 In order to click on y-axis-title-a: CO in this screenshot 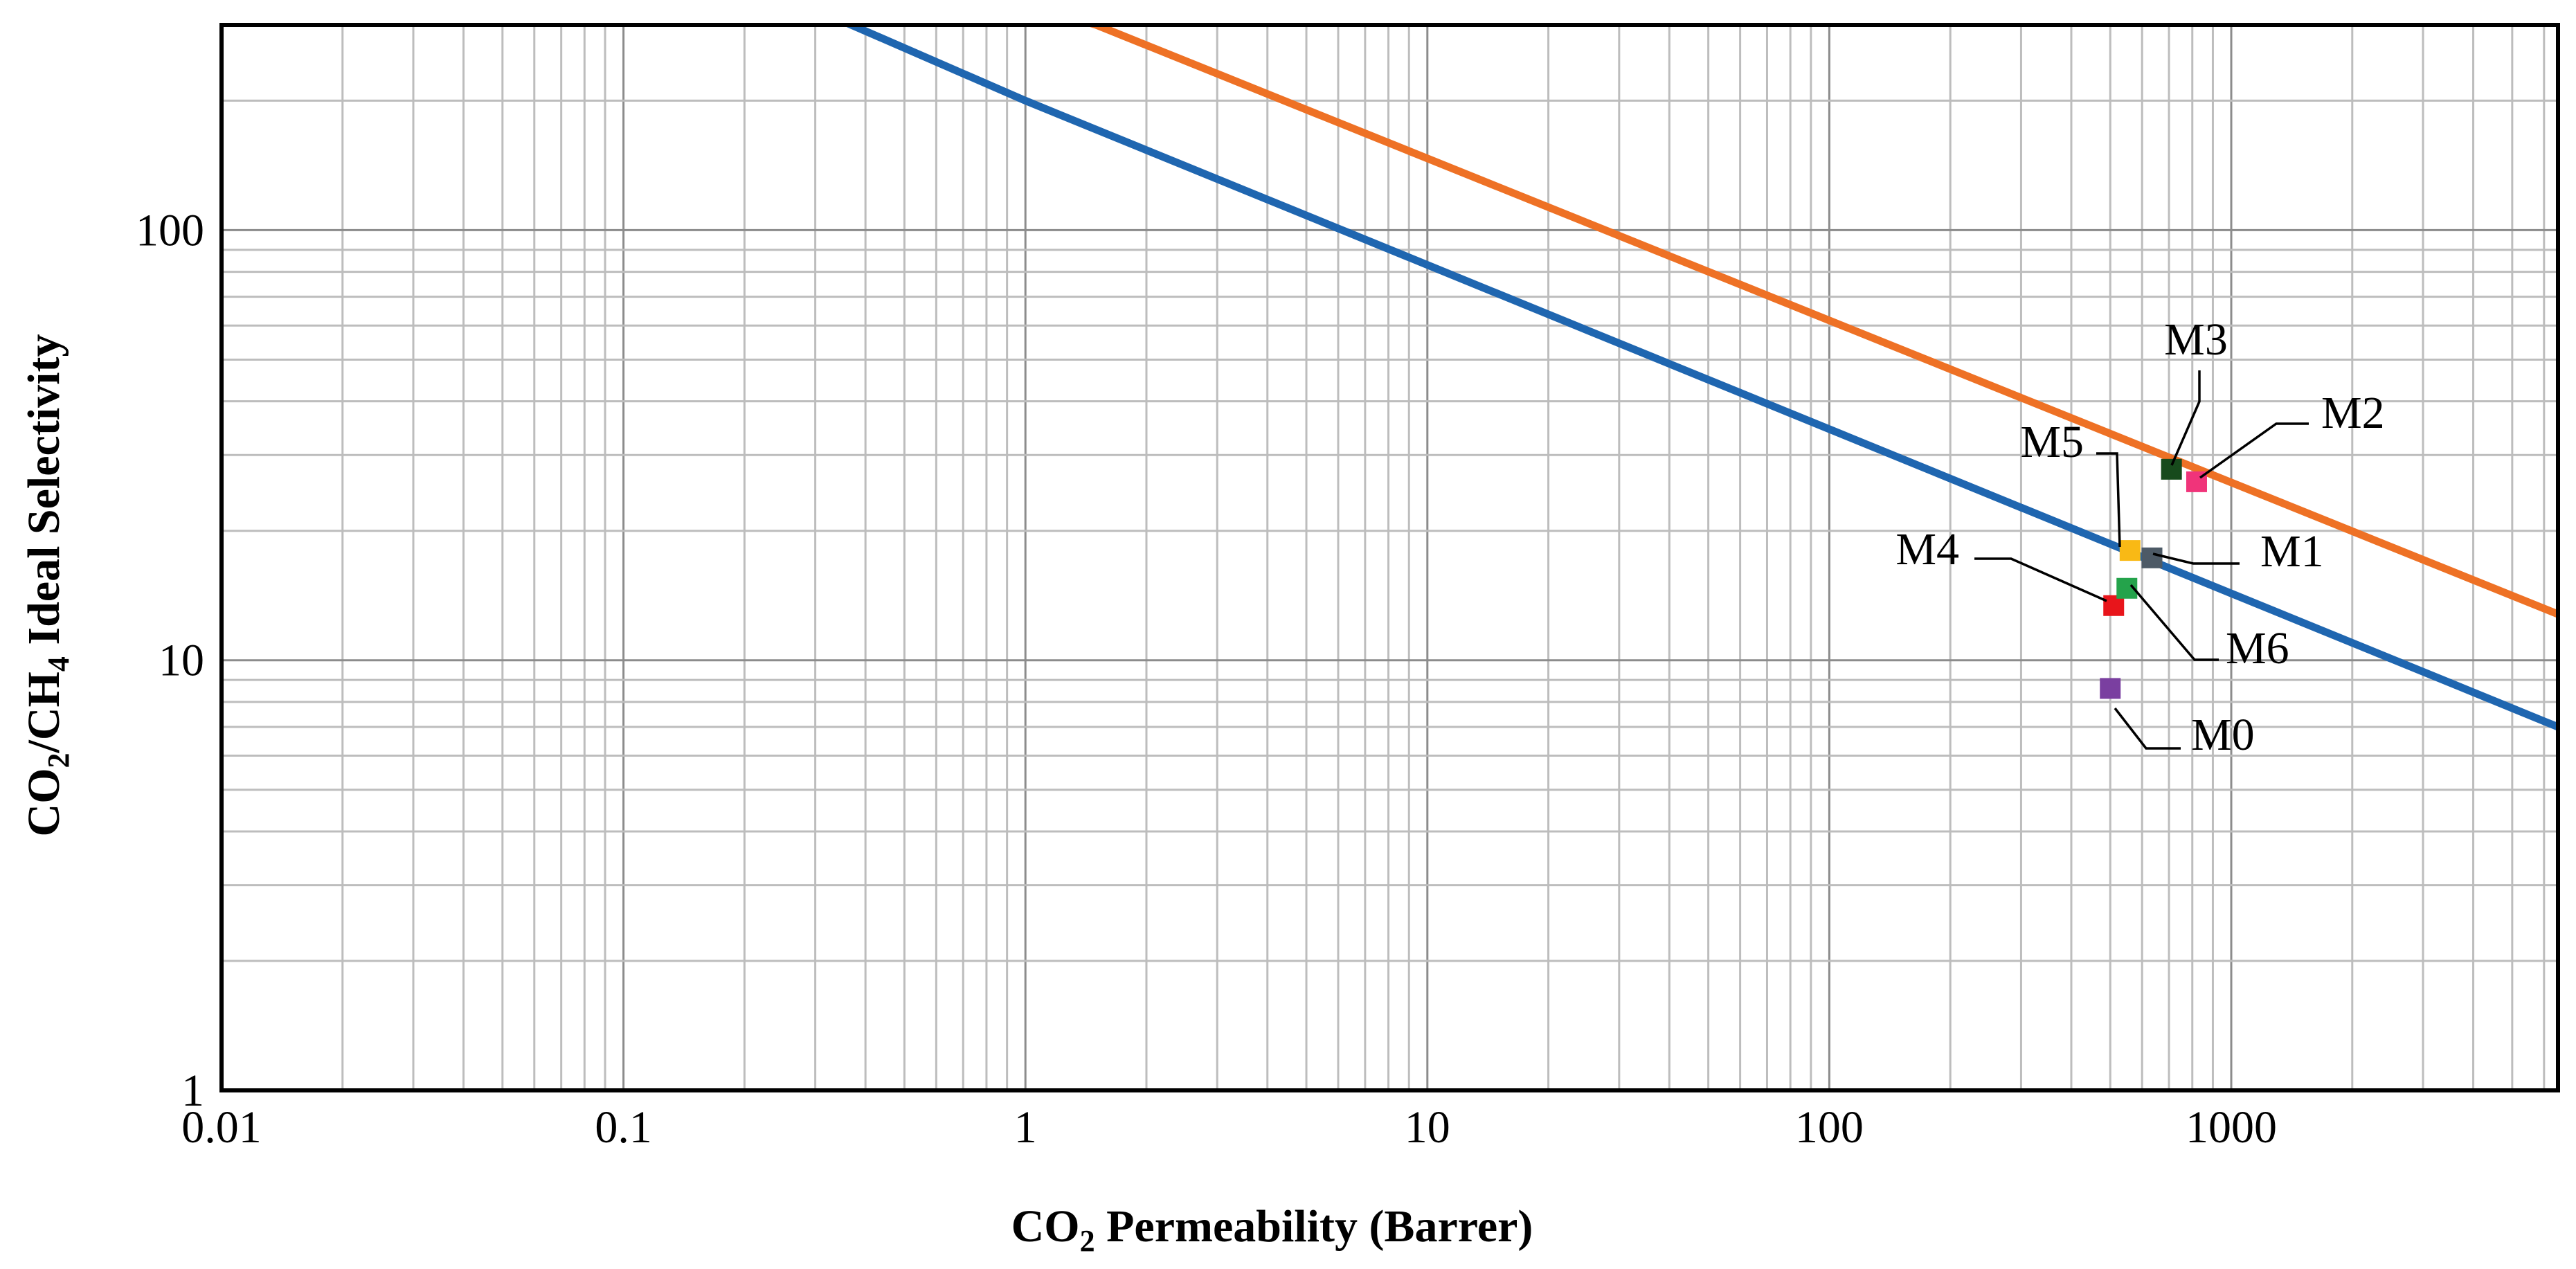, I will do `click(44, 802)`.